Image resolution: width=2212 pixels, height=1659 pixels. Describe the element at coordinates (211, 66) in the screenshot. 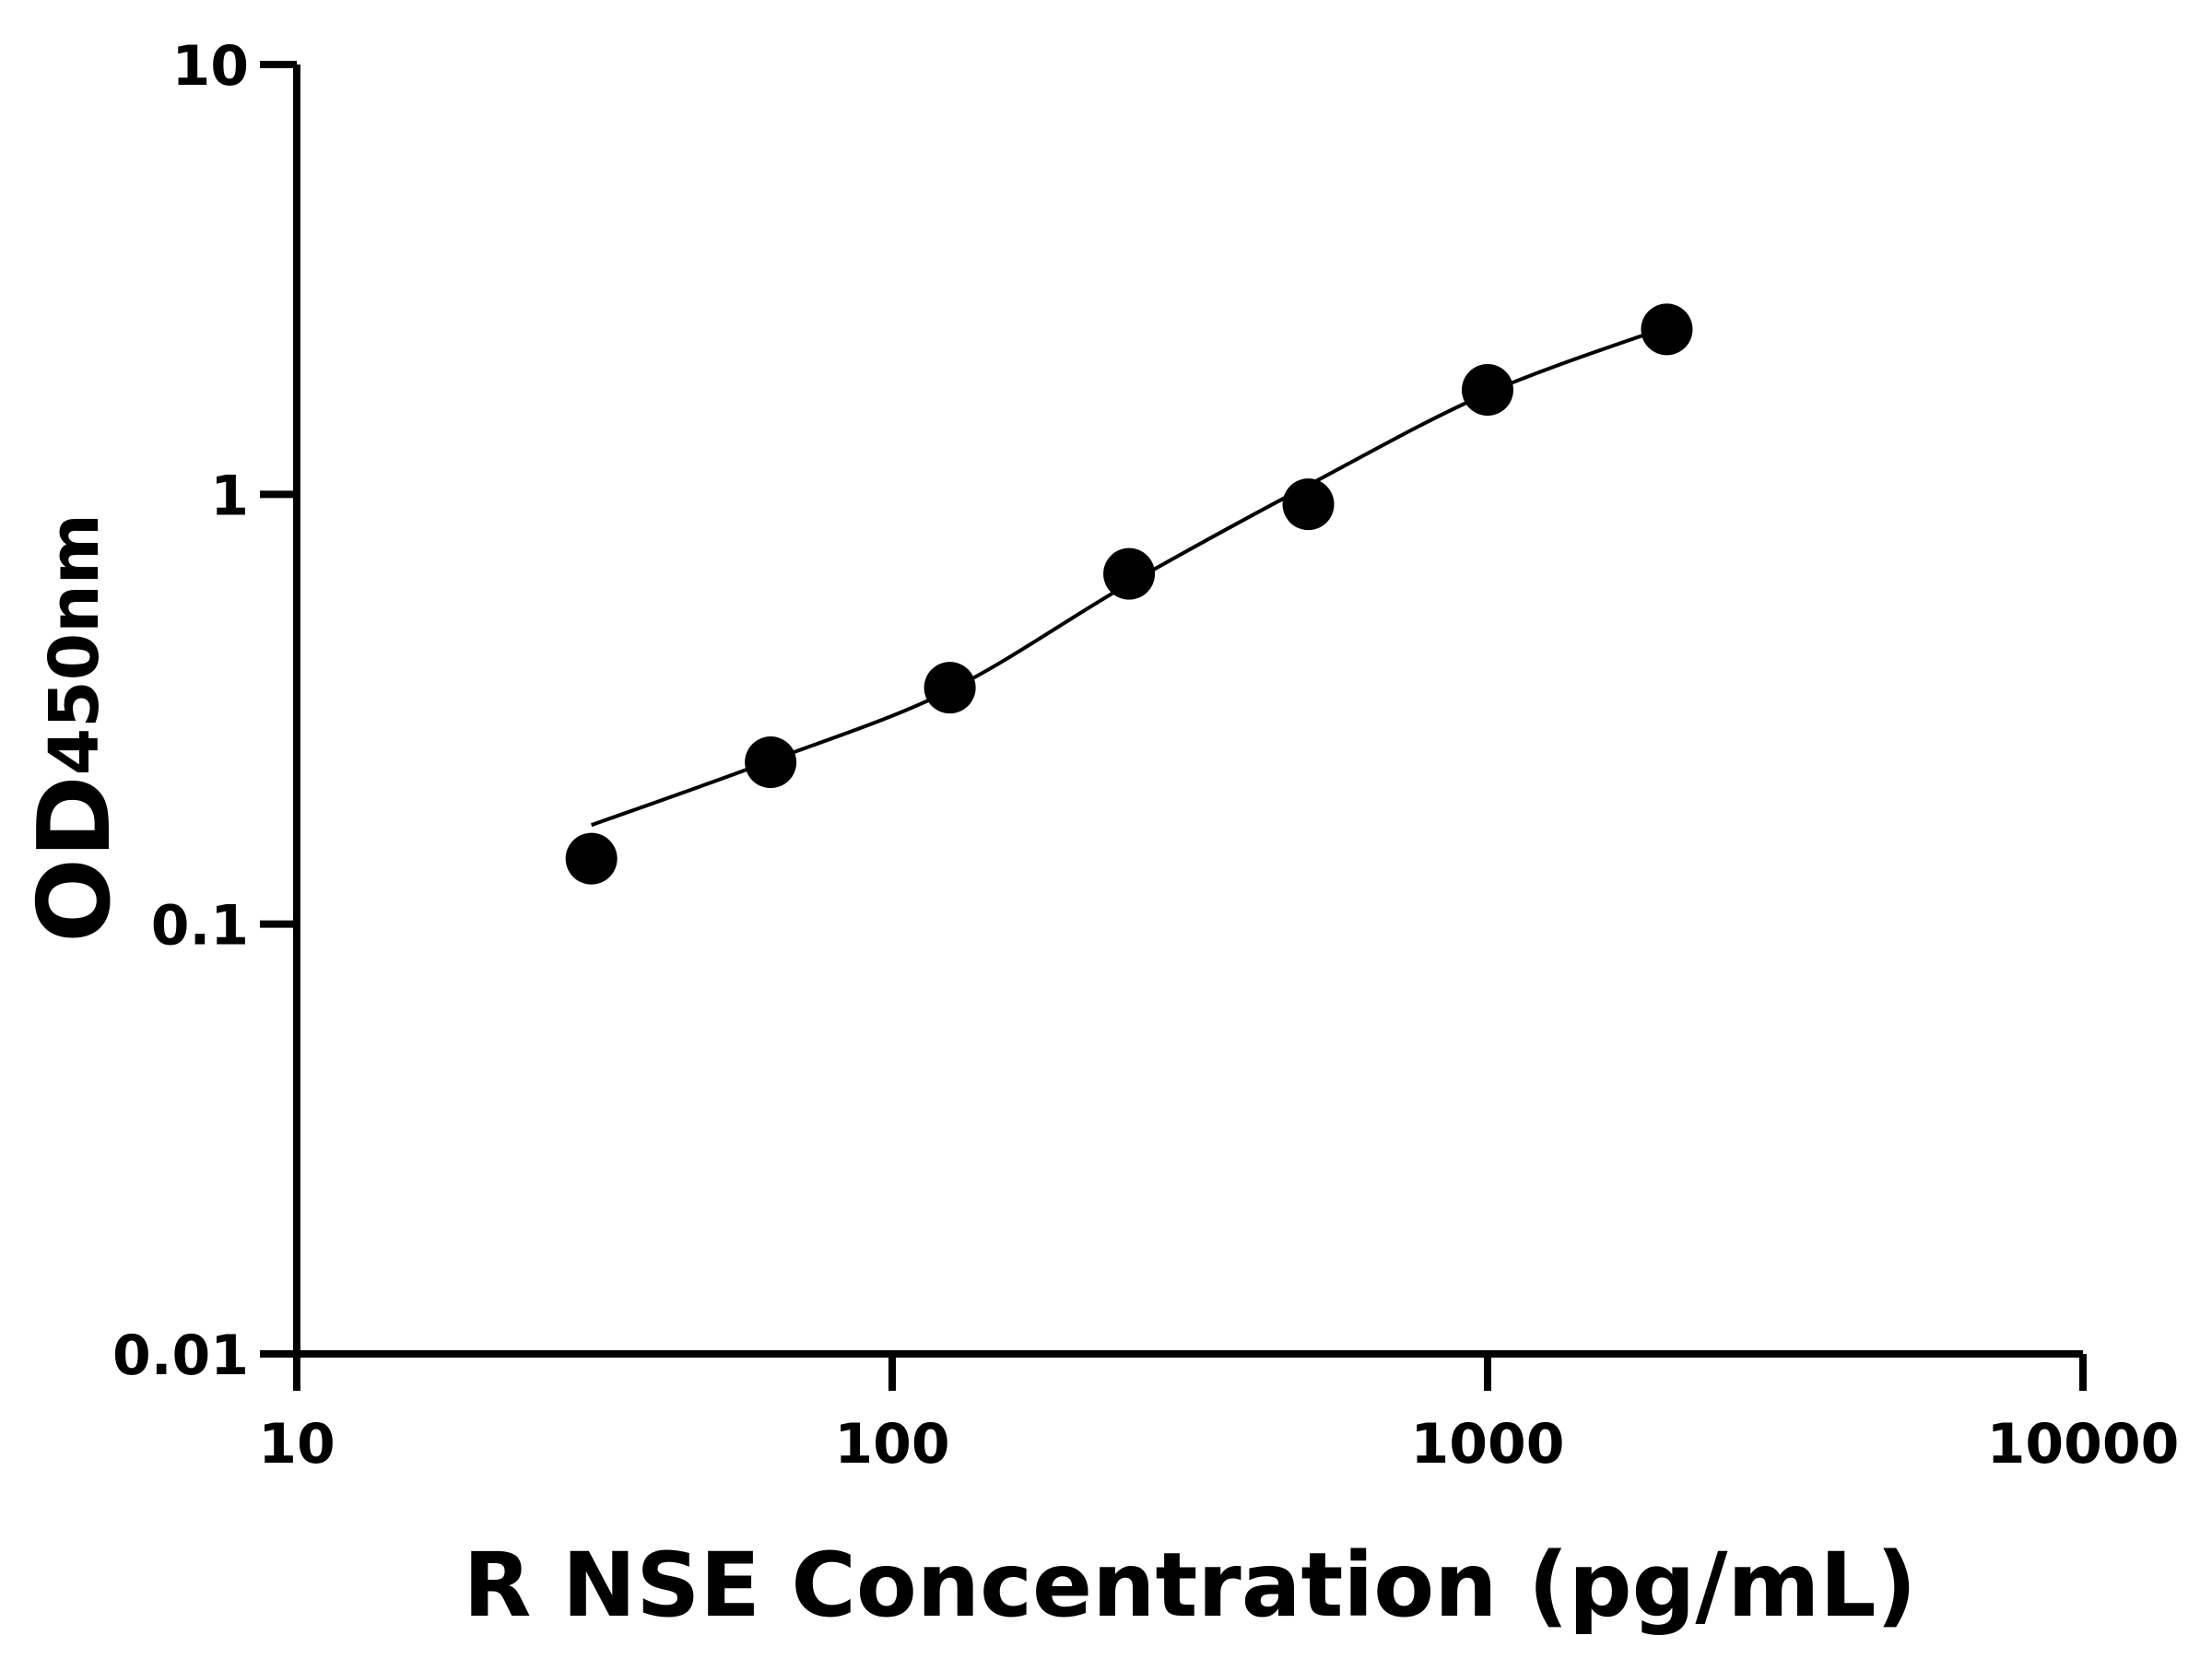

I see `y-tick-label: 10` at that location.